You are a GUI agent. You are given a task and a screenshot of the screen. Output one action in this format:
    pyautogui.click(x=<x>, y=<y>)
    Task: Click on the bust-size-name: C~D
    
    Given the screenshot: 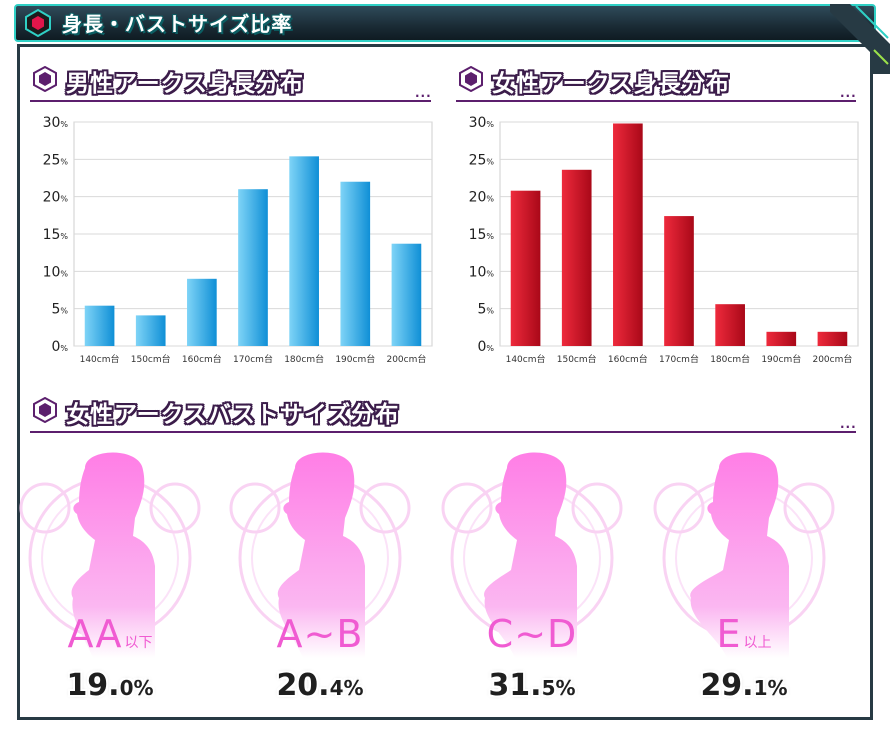 What is the action you would take?
    pyautogui.click(x=532, y=634)
    